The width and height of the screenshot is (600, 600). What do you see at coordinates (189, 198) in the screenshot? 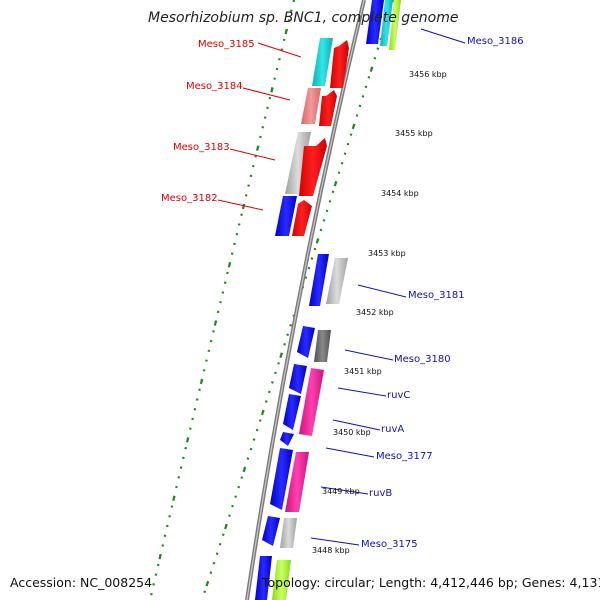
I see `label-meso-3182: Meso_3182` at bounding box center [189, 198].